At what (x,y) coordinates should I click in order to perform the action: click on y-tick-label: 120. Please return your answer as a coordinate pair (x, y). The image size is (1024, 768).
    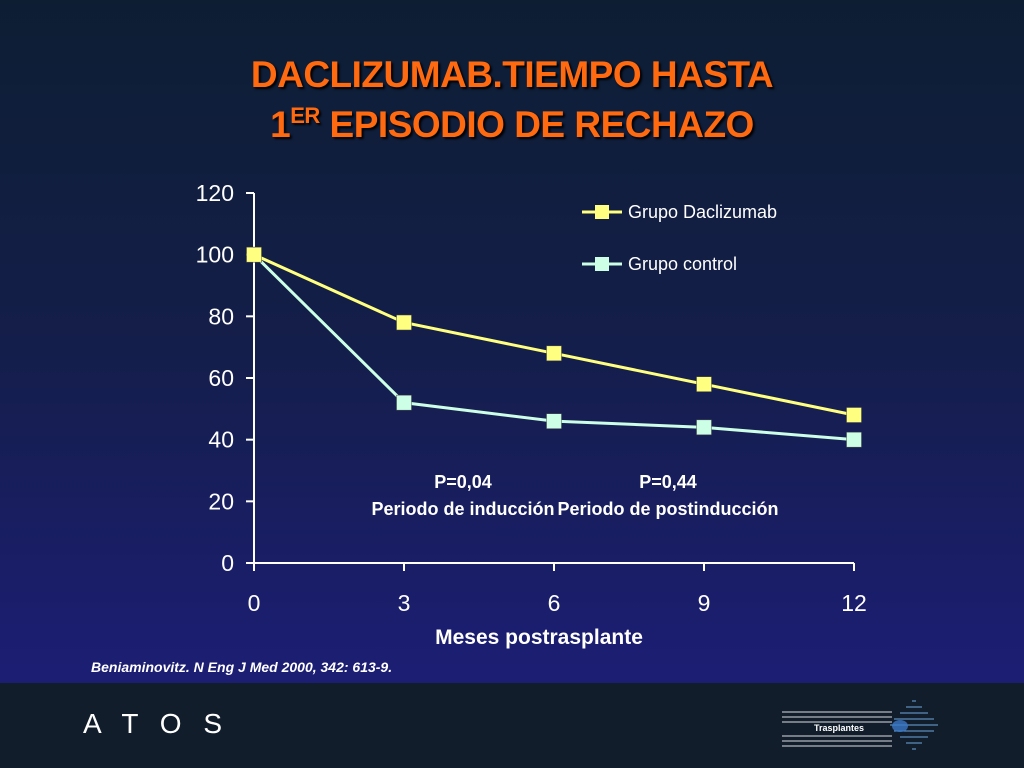
    Looking at the image, I should click on (215, 193).